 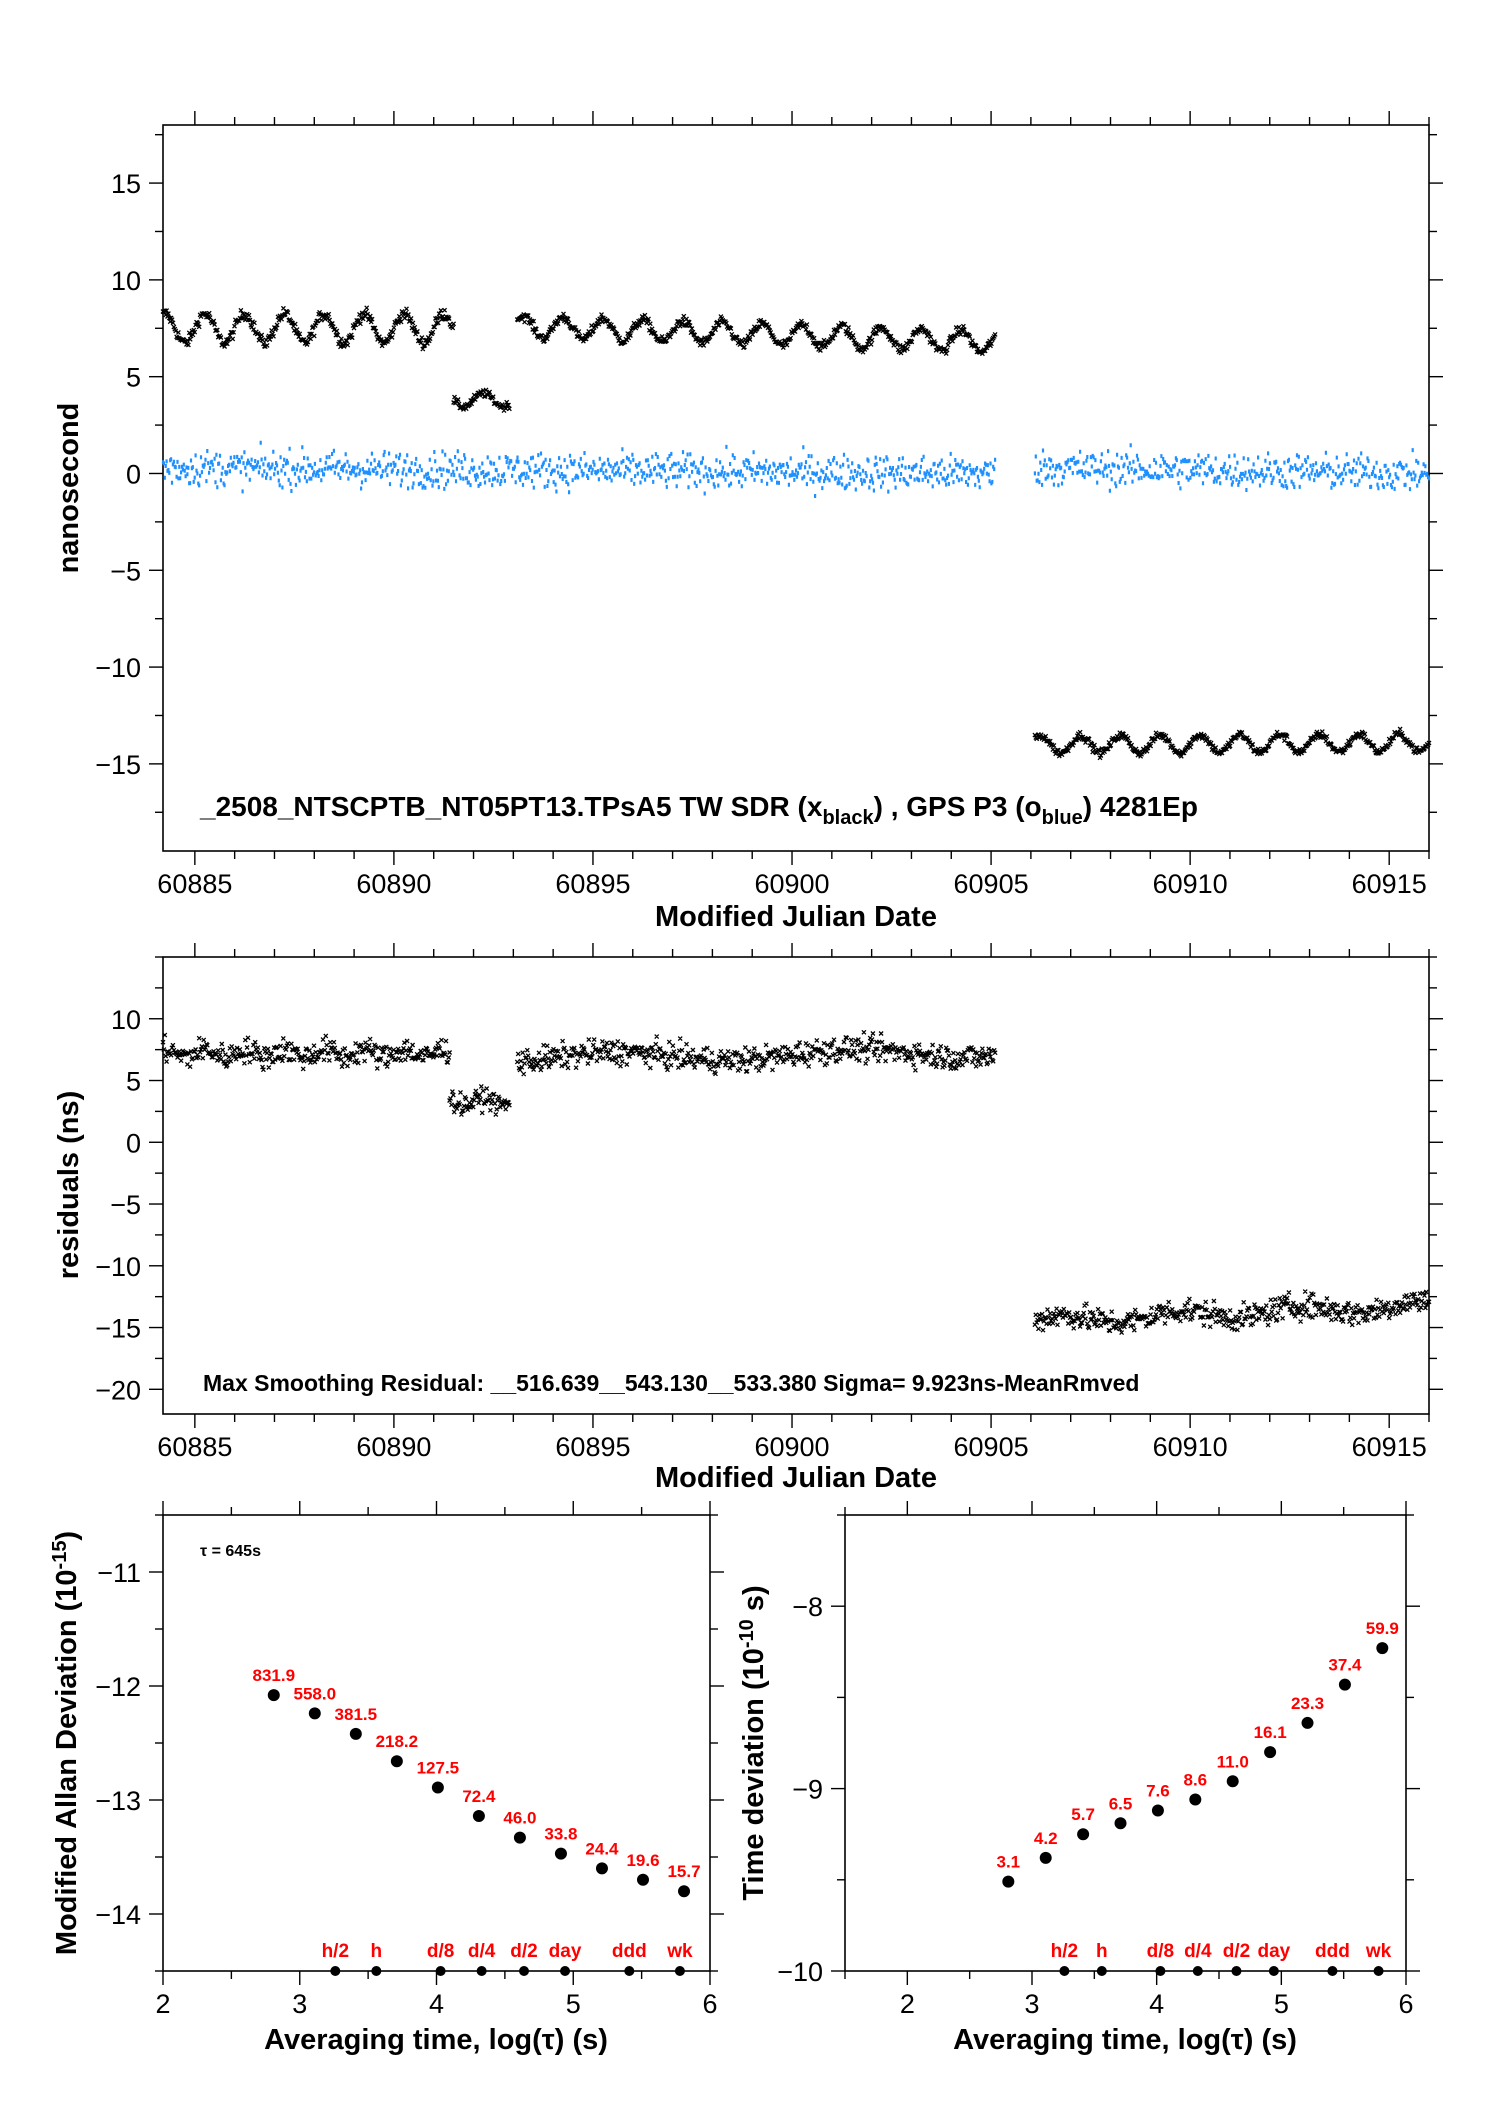 What do you see at coordinates (807, 1790) in the screenshot?
I see `y-tick-label: −9` at bounding box center [807, 1790].